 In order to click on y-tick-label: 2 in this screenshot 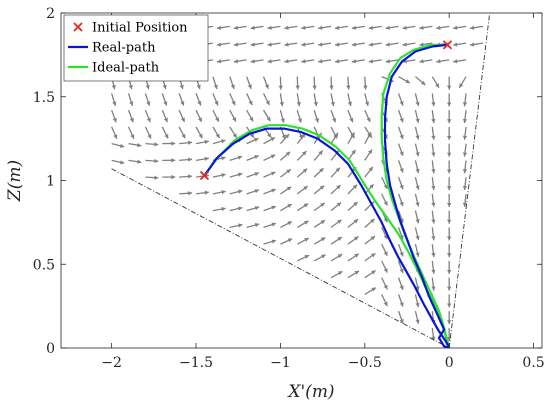, I will do `click(50, 14)`.